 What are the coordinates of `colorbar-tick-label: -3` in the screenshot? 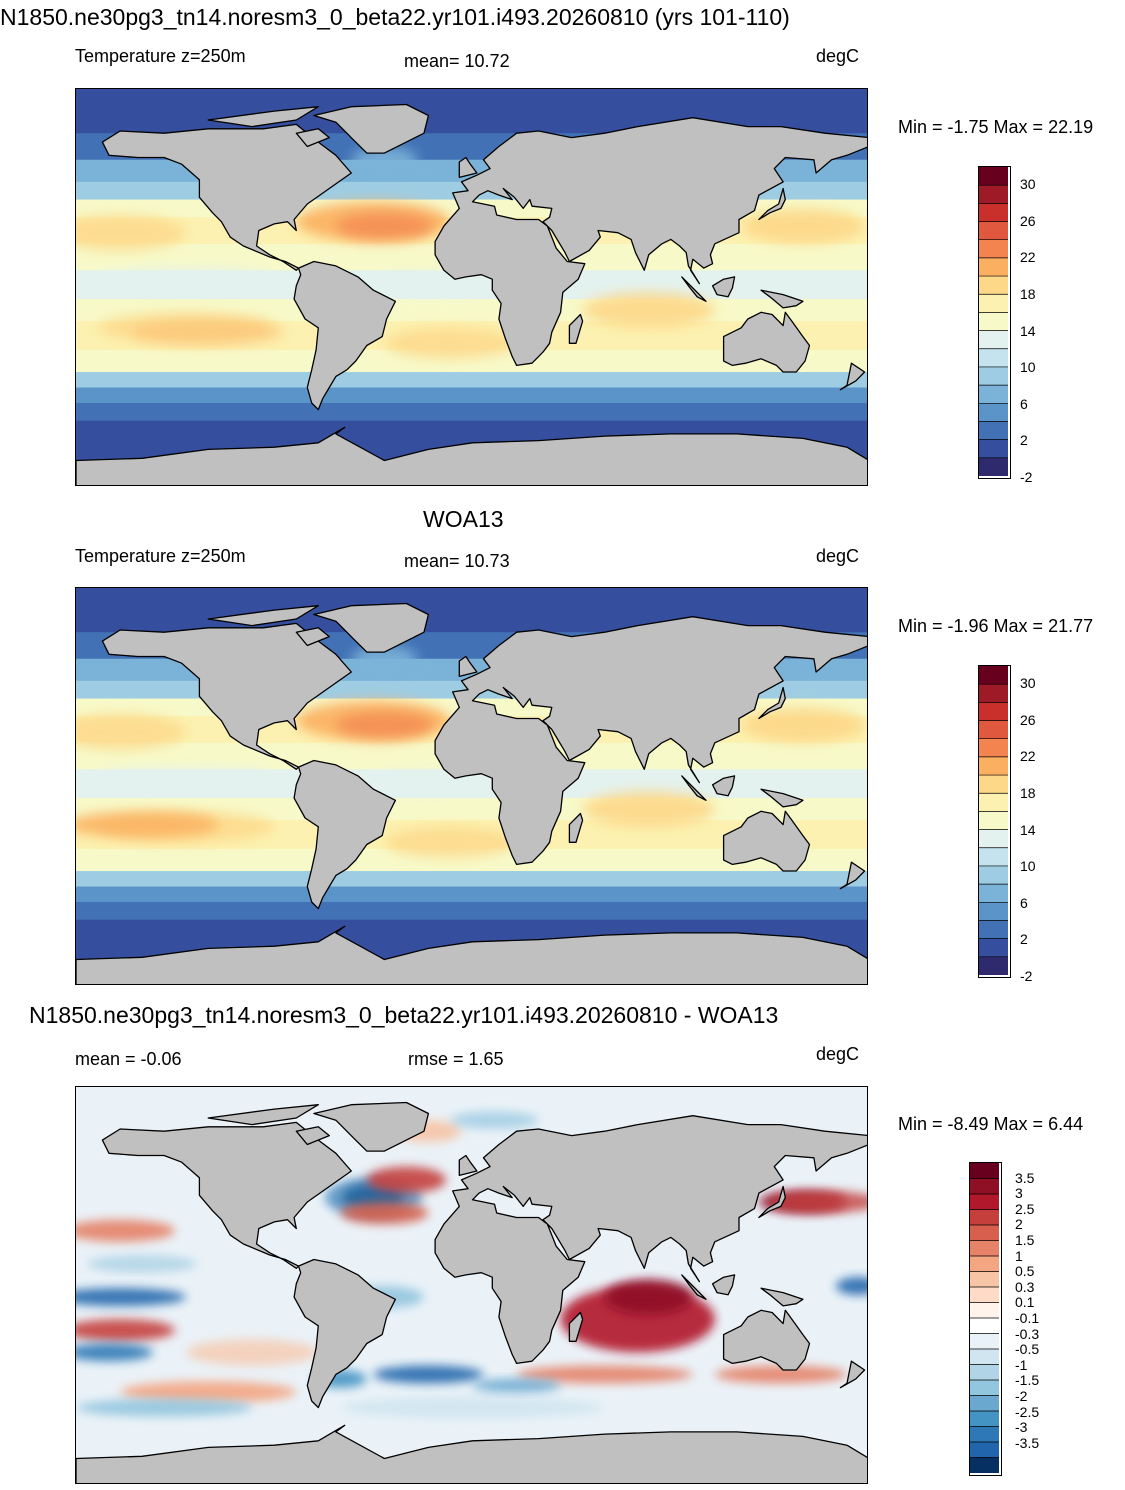 It's located at (1021, 1427).